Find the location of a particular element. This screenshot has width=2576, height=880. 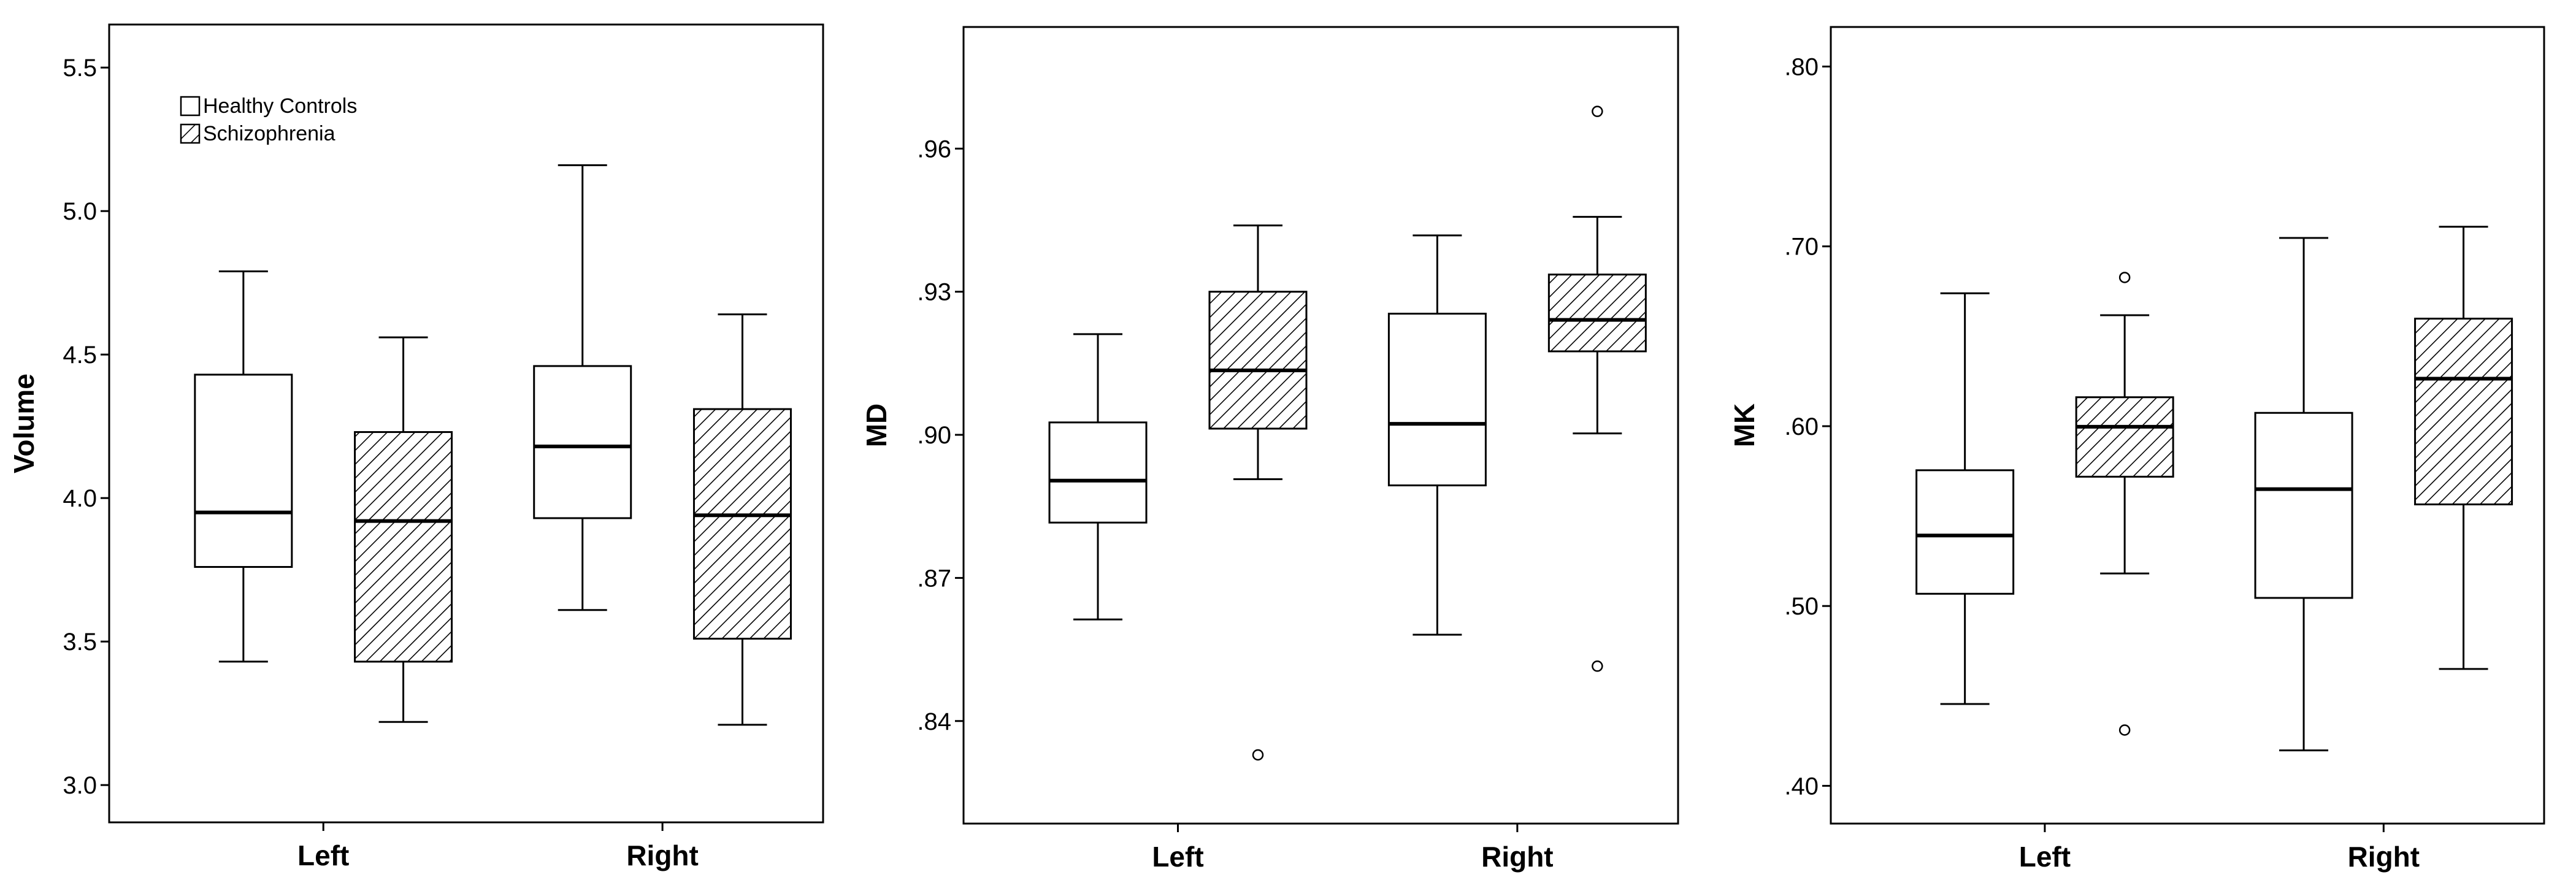

y-tick-label: 3.5 is located at coordinates (80, 642).